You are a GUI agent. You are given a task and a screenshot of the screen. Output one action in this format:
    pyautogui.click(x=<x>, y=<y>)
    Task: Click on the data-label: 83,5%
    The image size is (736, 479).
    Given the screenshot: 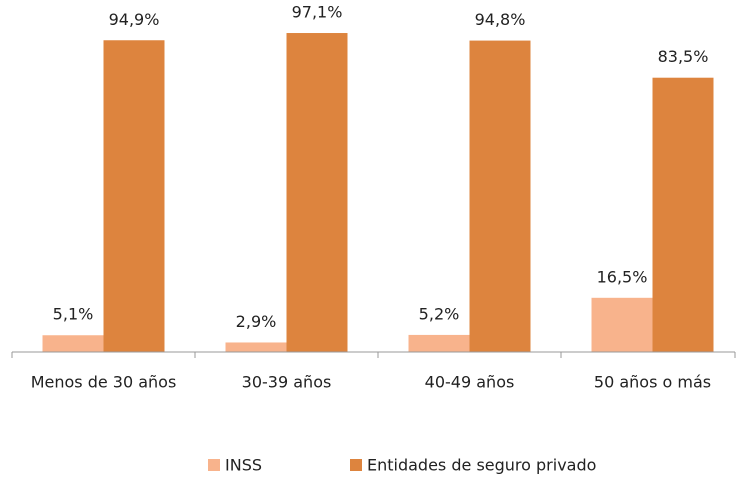 What is the action you would take?
    pyautogui.click(x=683, y=56)
    